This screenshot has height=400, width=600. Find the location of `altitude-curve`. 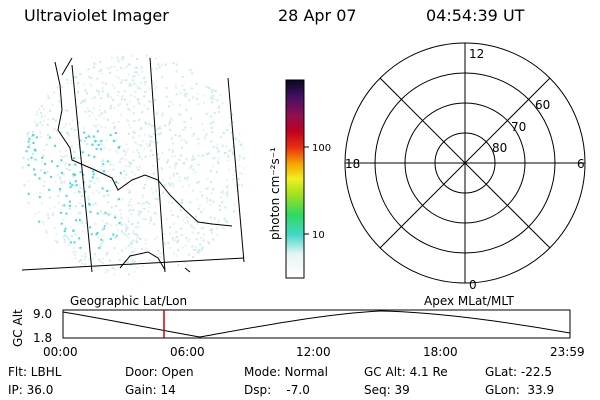

altitude-curve is located at coordinates (316, 324).